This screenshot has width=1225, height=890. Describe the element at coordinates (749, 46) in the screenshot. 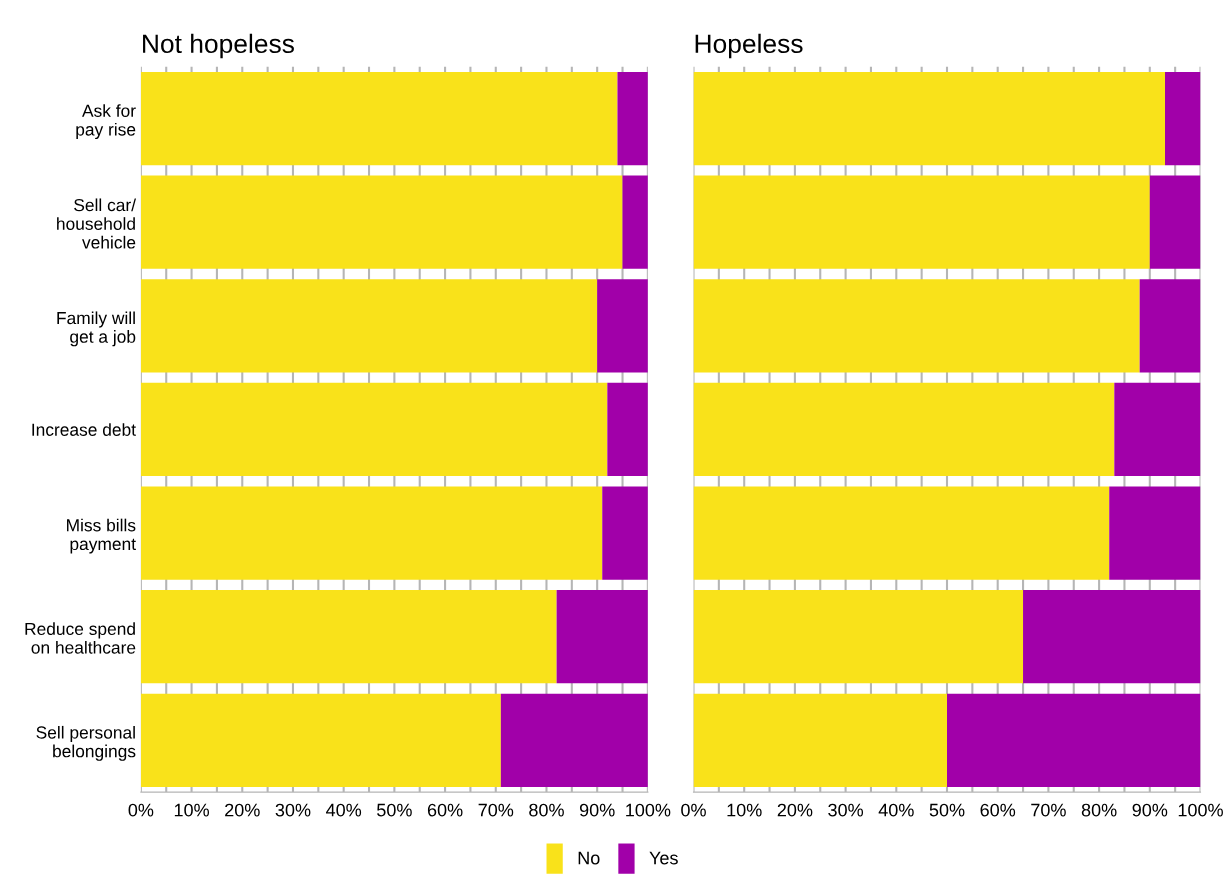

I see `chart-title: Hopeless` at that location.